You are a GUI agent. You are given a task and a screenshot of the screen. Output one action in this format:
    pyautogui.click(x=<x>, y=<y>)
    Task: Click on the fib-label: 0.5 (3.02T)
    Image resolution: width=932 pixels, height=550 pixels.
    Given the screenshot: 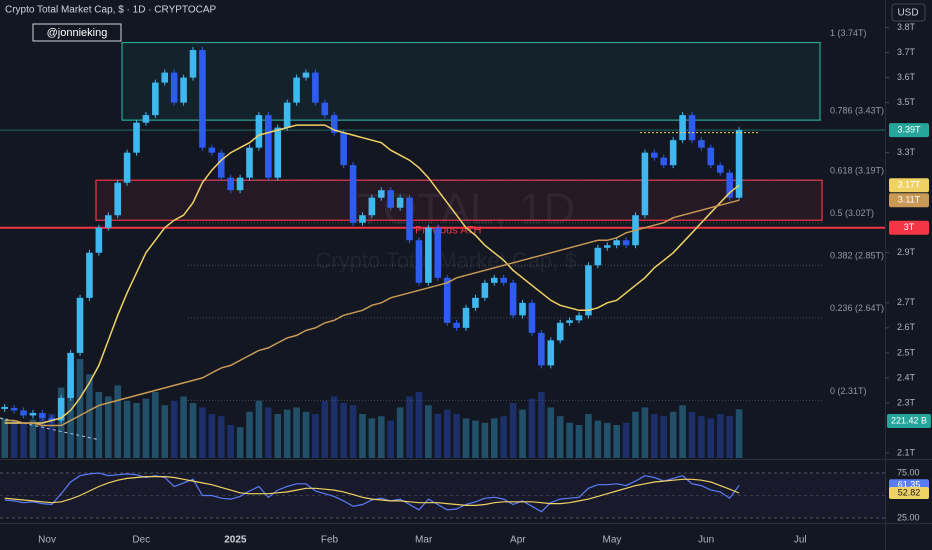 What is the action you would take?
    pyautogui.click(x=852, y=213)
    